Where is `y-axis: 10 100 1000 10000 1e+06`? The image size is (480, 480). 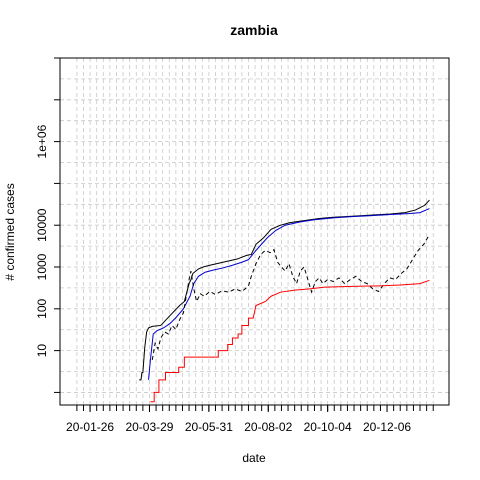 y-axis: 10 100 1000 10000 1e+06 is located at coordinates (47, 225).